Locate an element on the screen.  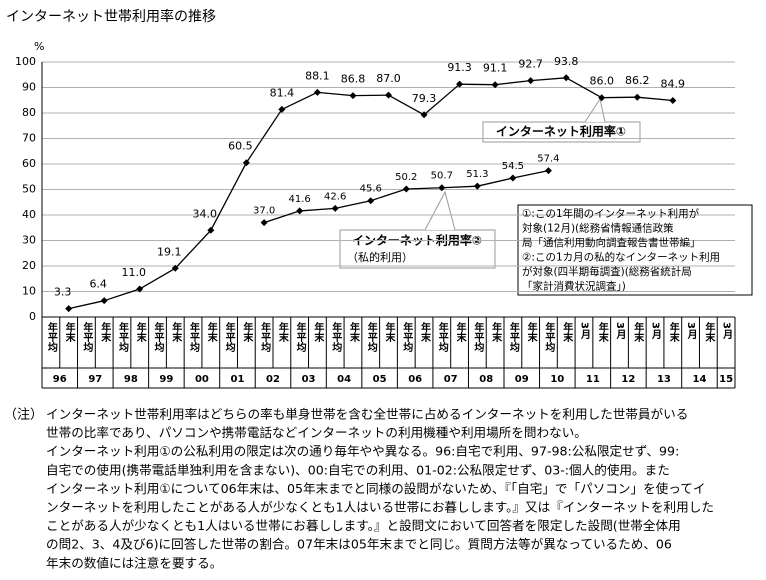
year-label: 07 is located at coordinates (451, 379).